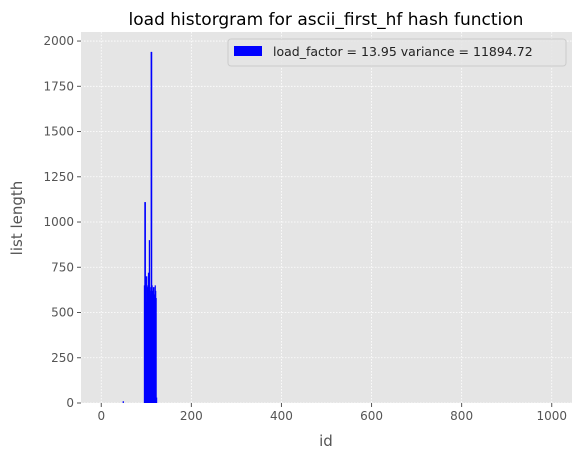 The image size is (584, 464). Describe the element at coordinates (58, 41) in the screenshot. I see `y-tick-label: 2000` at that location.